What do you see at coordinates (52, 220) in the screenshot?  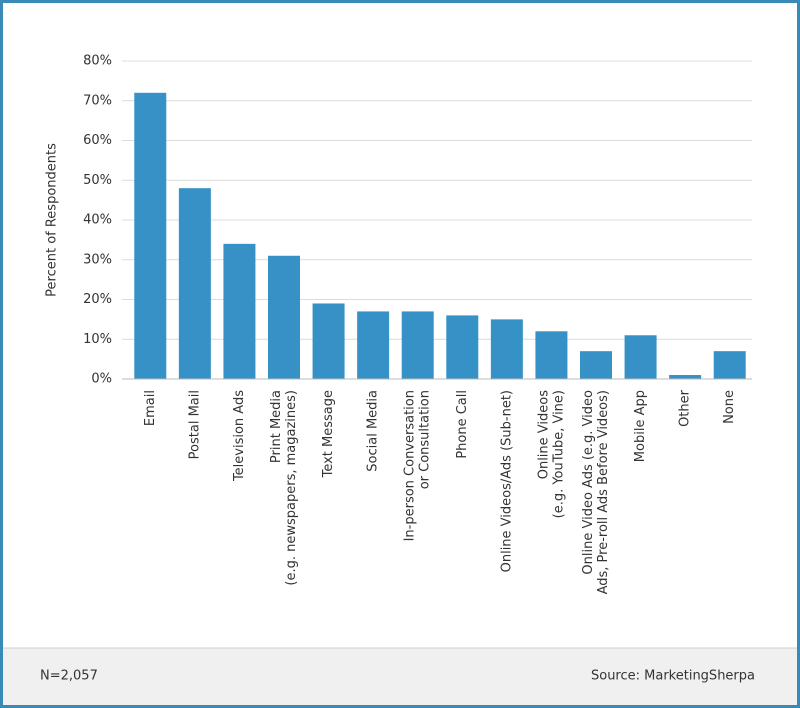 I see `y-axis-title: Percent of Respondents` at bounding box center [52, 220].